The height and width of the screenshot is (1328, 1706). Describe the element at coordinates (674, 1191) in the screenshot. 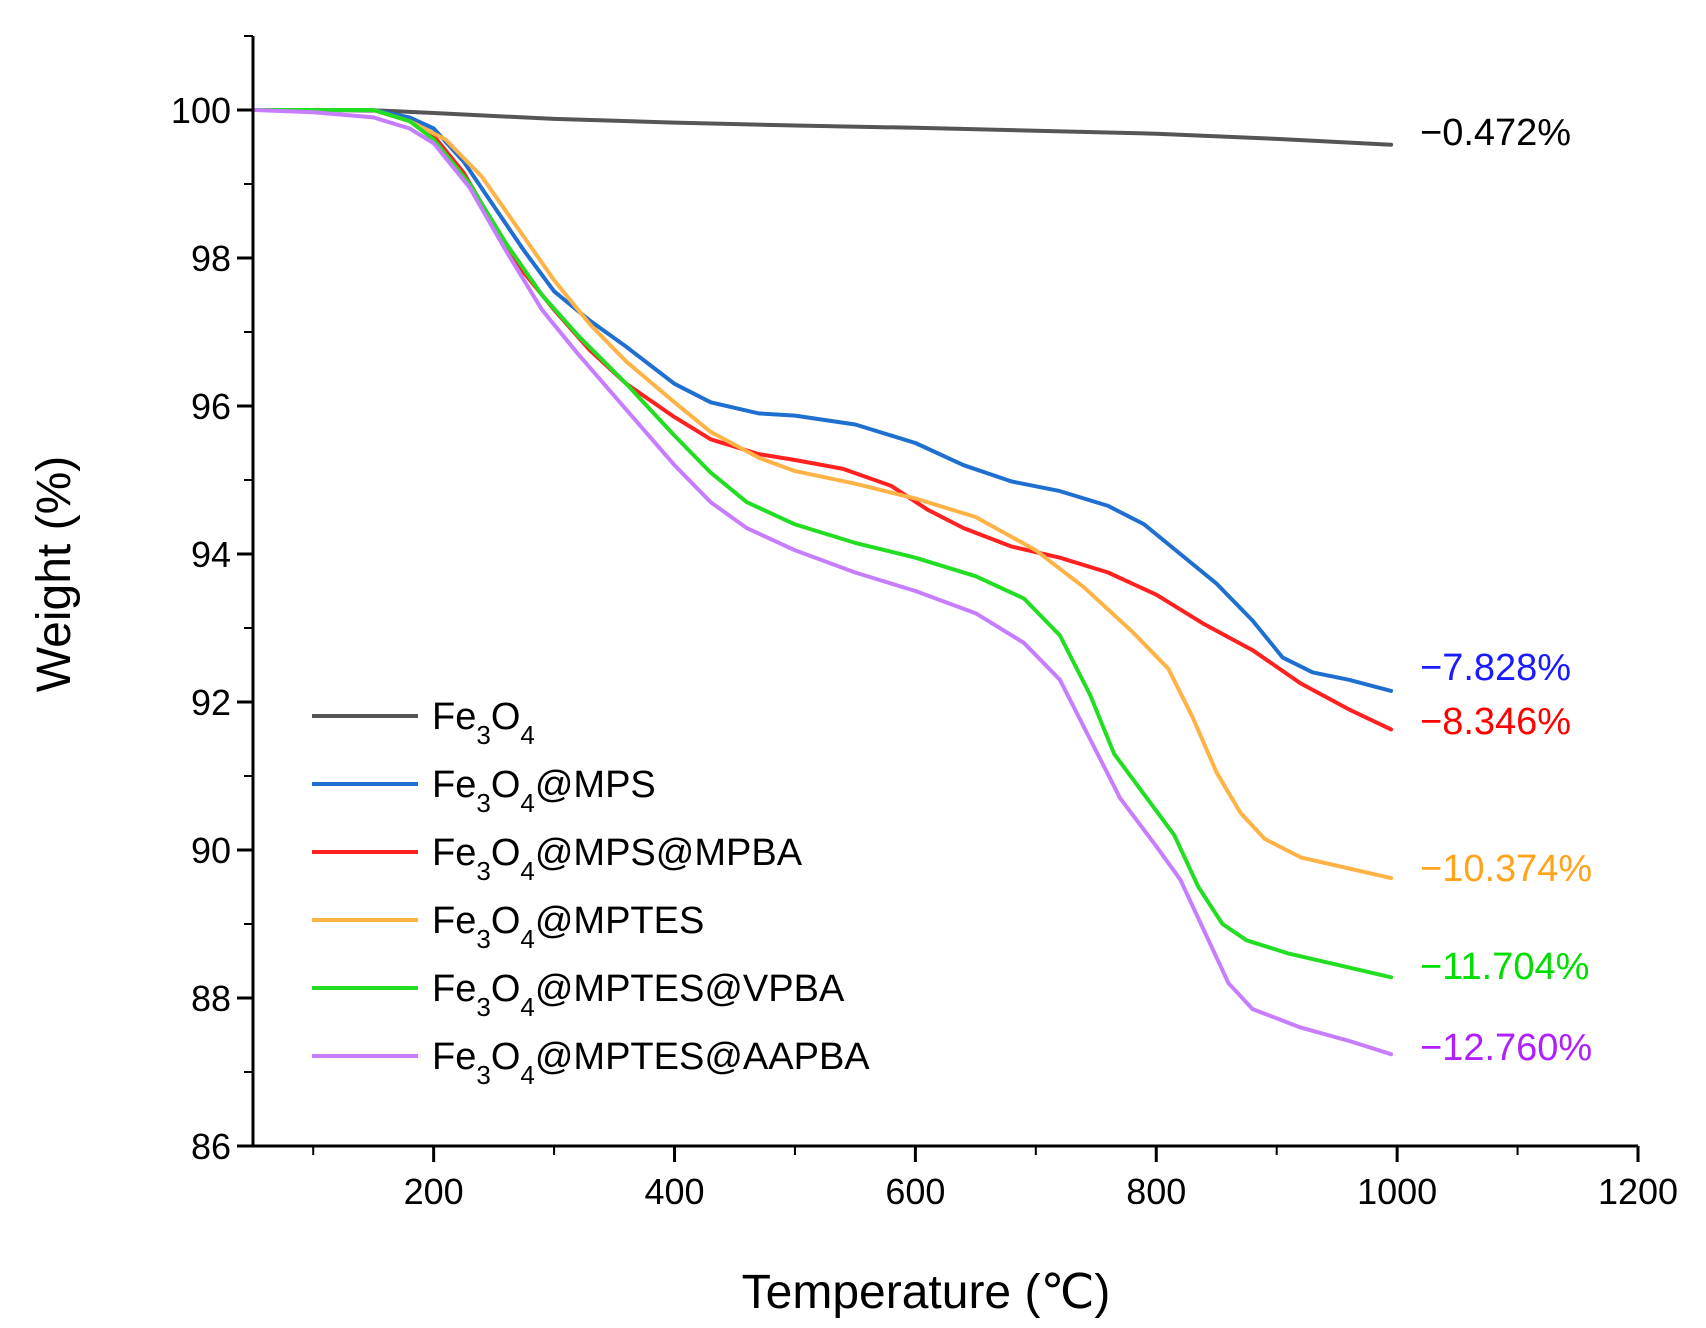

I see `x-tick-label: 400` at that location.